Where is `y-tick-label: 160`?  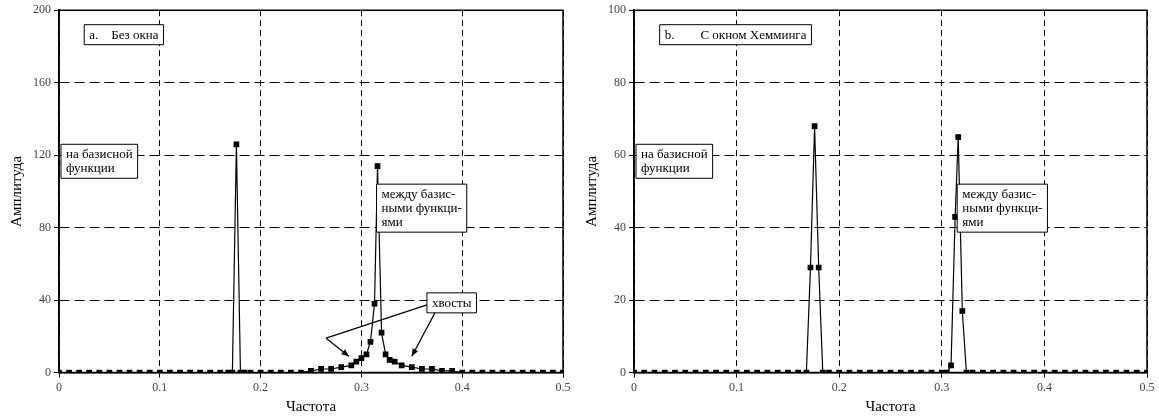 y-tick-label: 160 is located at coordinates (42, 81).